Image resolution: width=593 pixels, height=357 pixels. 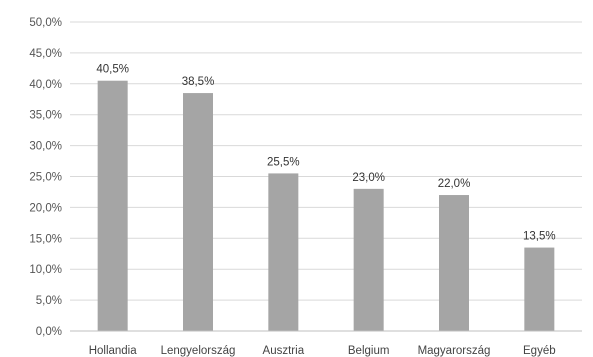 I want to click on data-label: 22,0%, so click(x=454, y=184).